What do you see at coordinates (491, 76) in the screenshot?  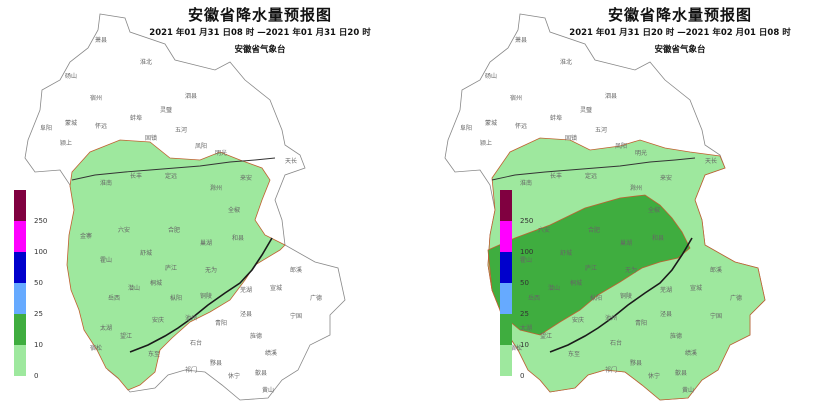 I see `place-label: 砀山` at bounding box center [491, 76].